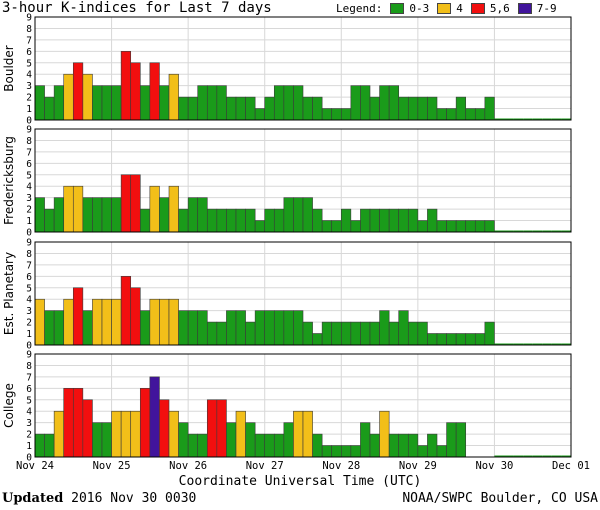  What do you see at coordinates (494, 465) in the screenshot?
I see `x-tick-label: Nov 30` at bounding box center [494, 465].